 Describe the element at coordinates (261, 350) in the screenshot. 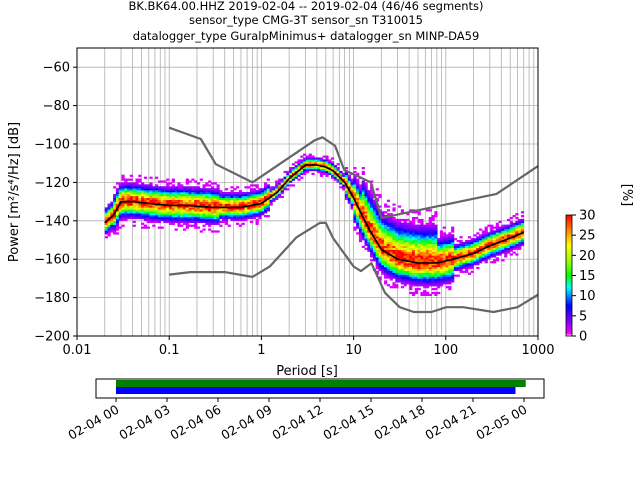

I see `x-tick-label: 1` at that location.